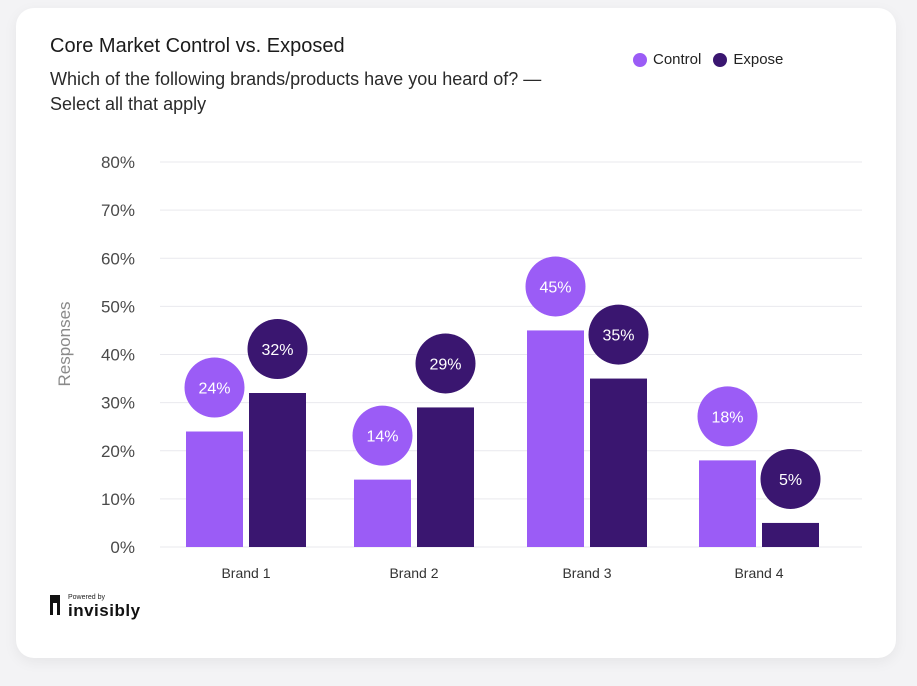  I want to click on data-label: 24%, so click(214, 389).